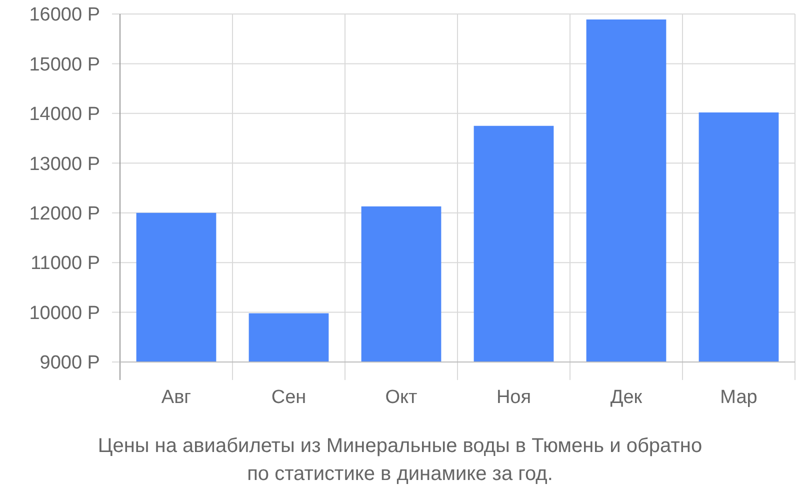  I want to click on y-tick-label: 9000 Р, so click(70, 363).